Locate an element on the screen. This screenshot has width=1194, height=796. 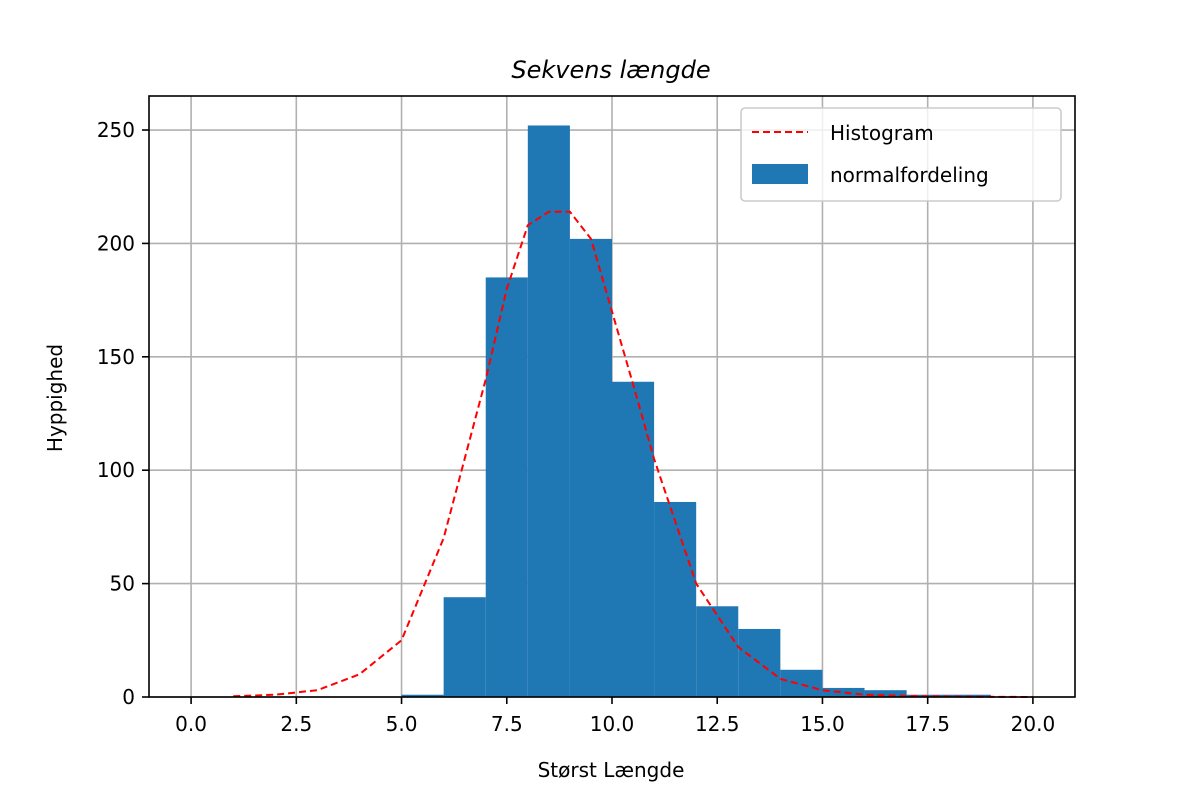
x-tick-label: 12.5 is located at coordinates (717, 724).